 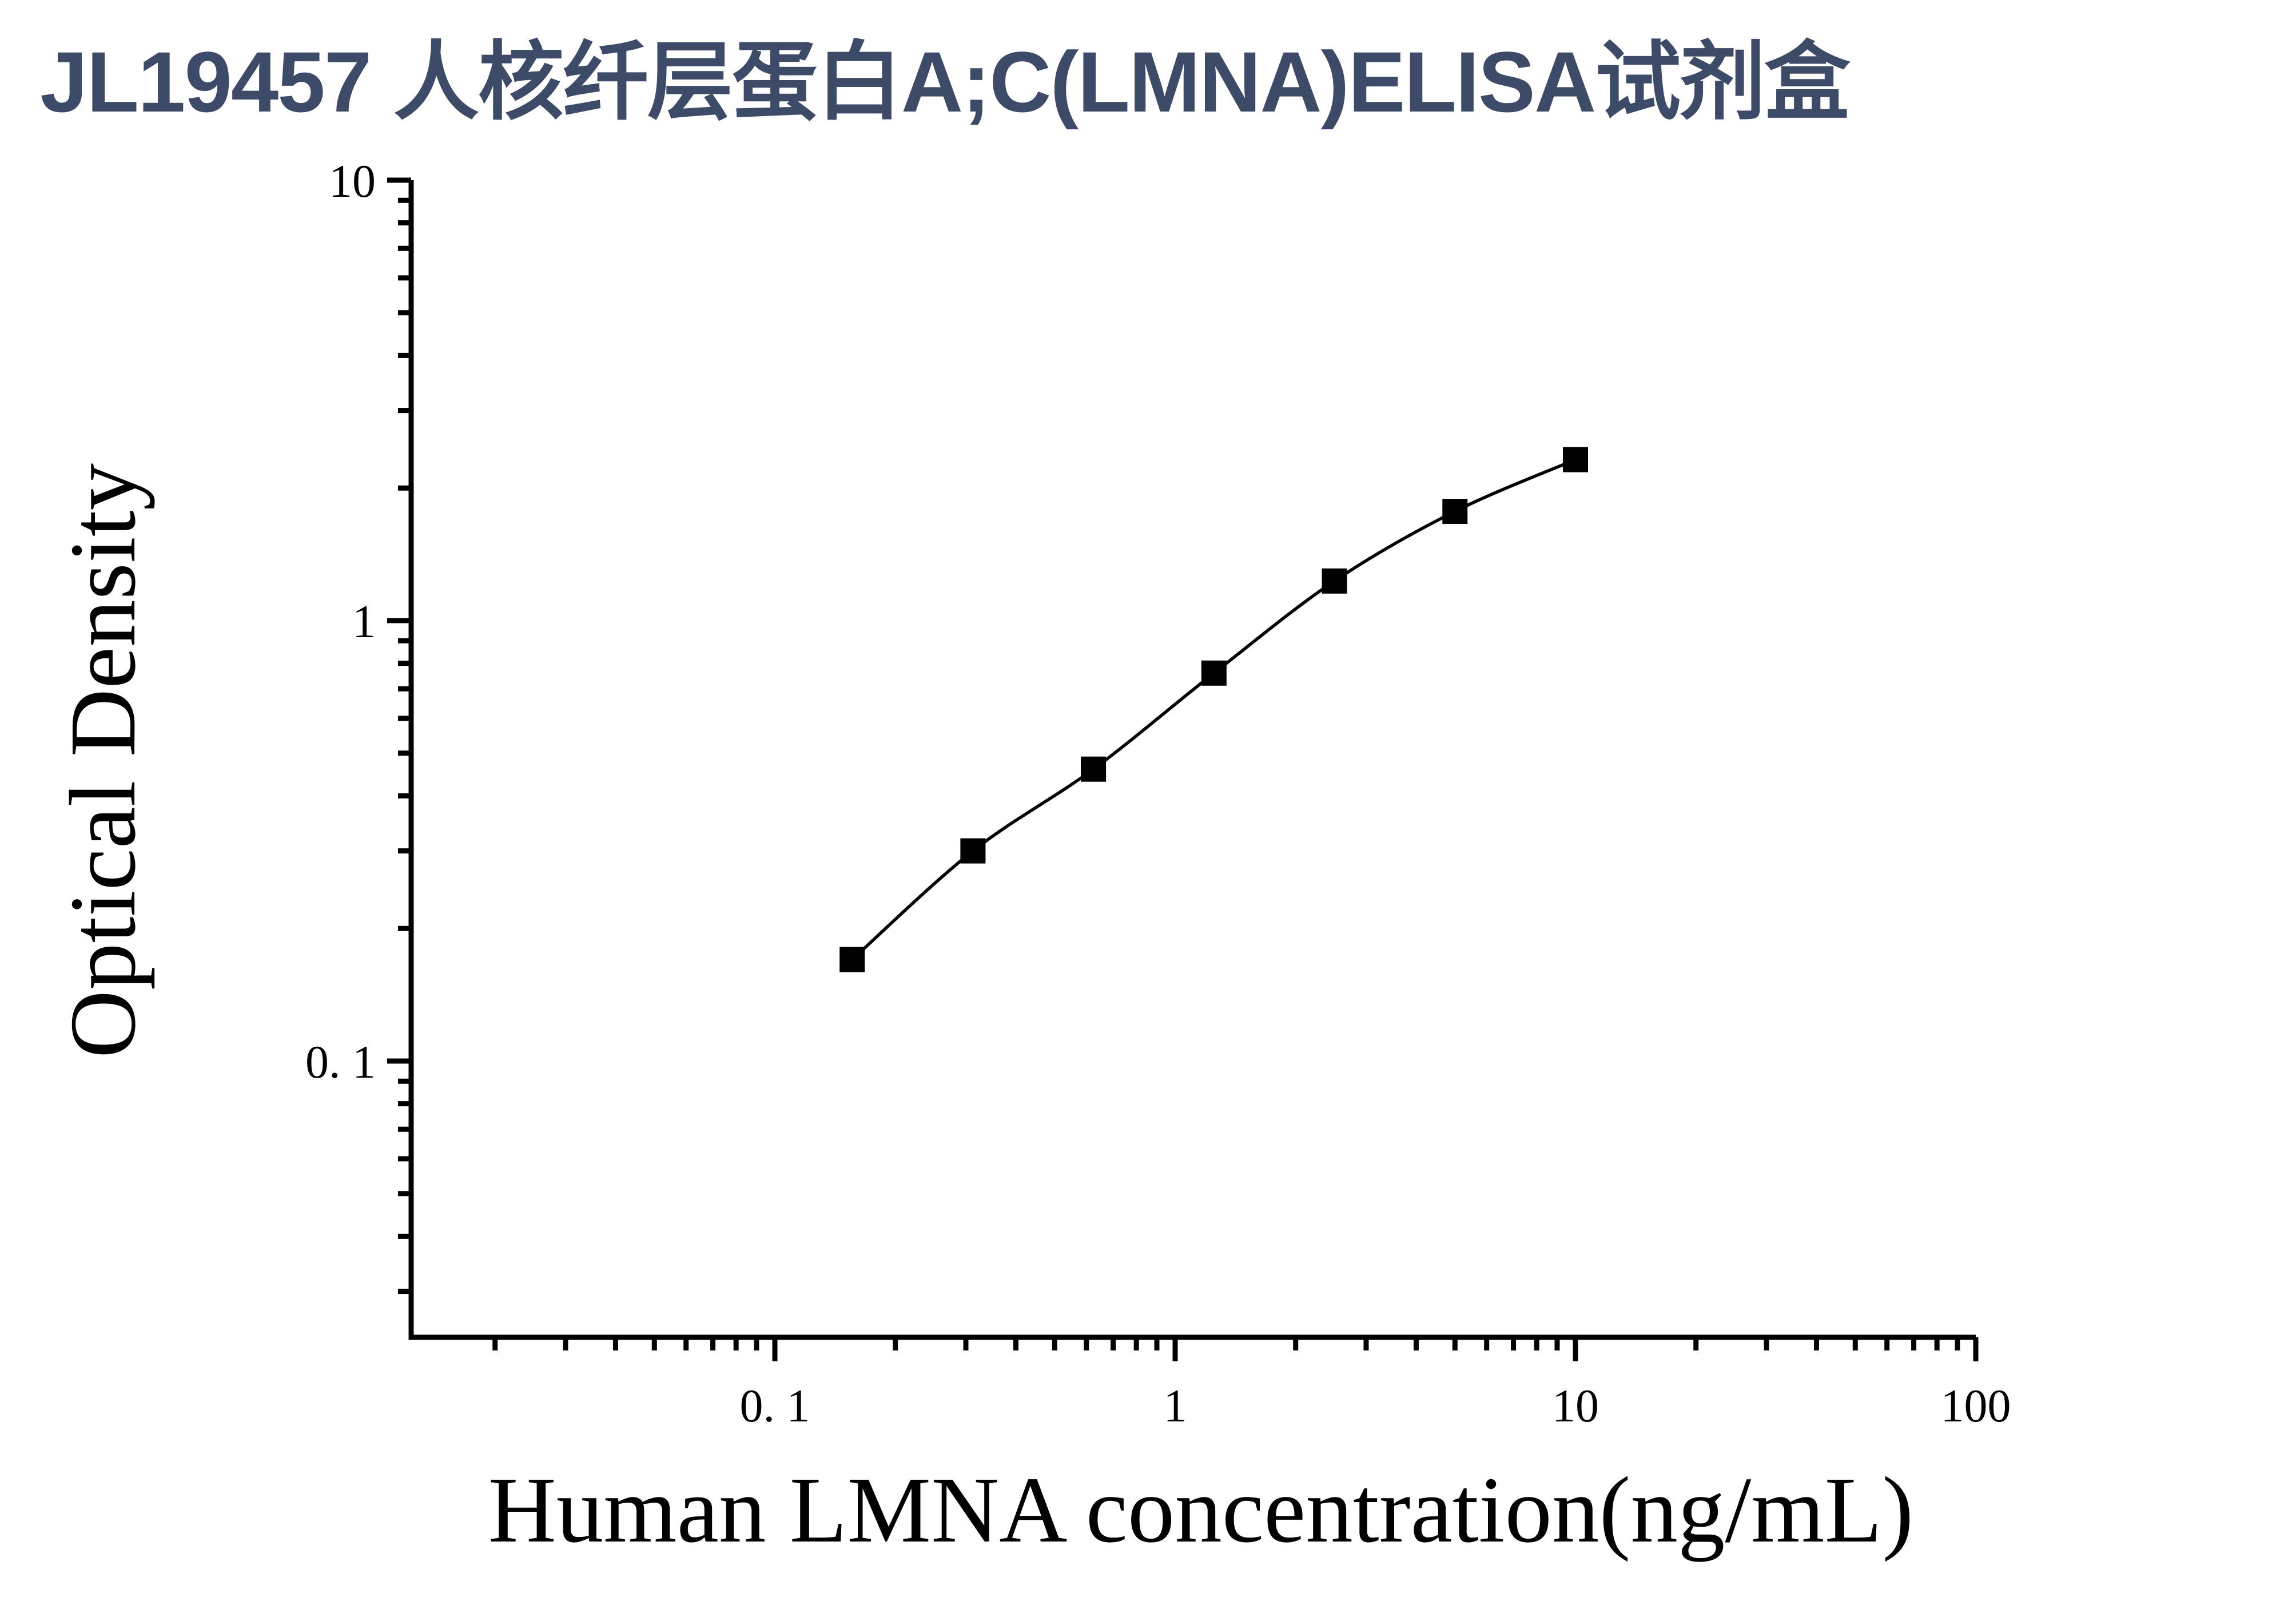 I want to click on page-title: JL19457 人核纤层蛋白A;C(LMNA)ELISA试剂盒, so click(x=945, y=82).